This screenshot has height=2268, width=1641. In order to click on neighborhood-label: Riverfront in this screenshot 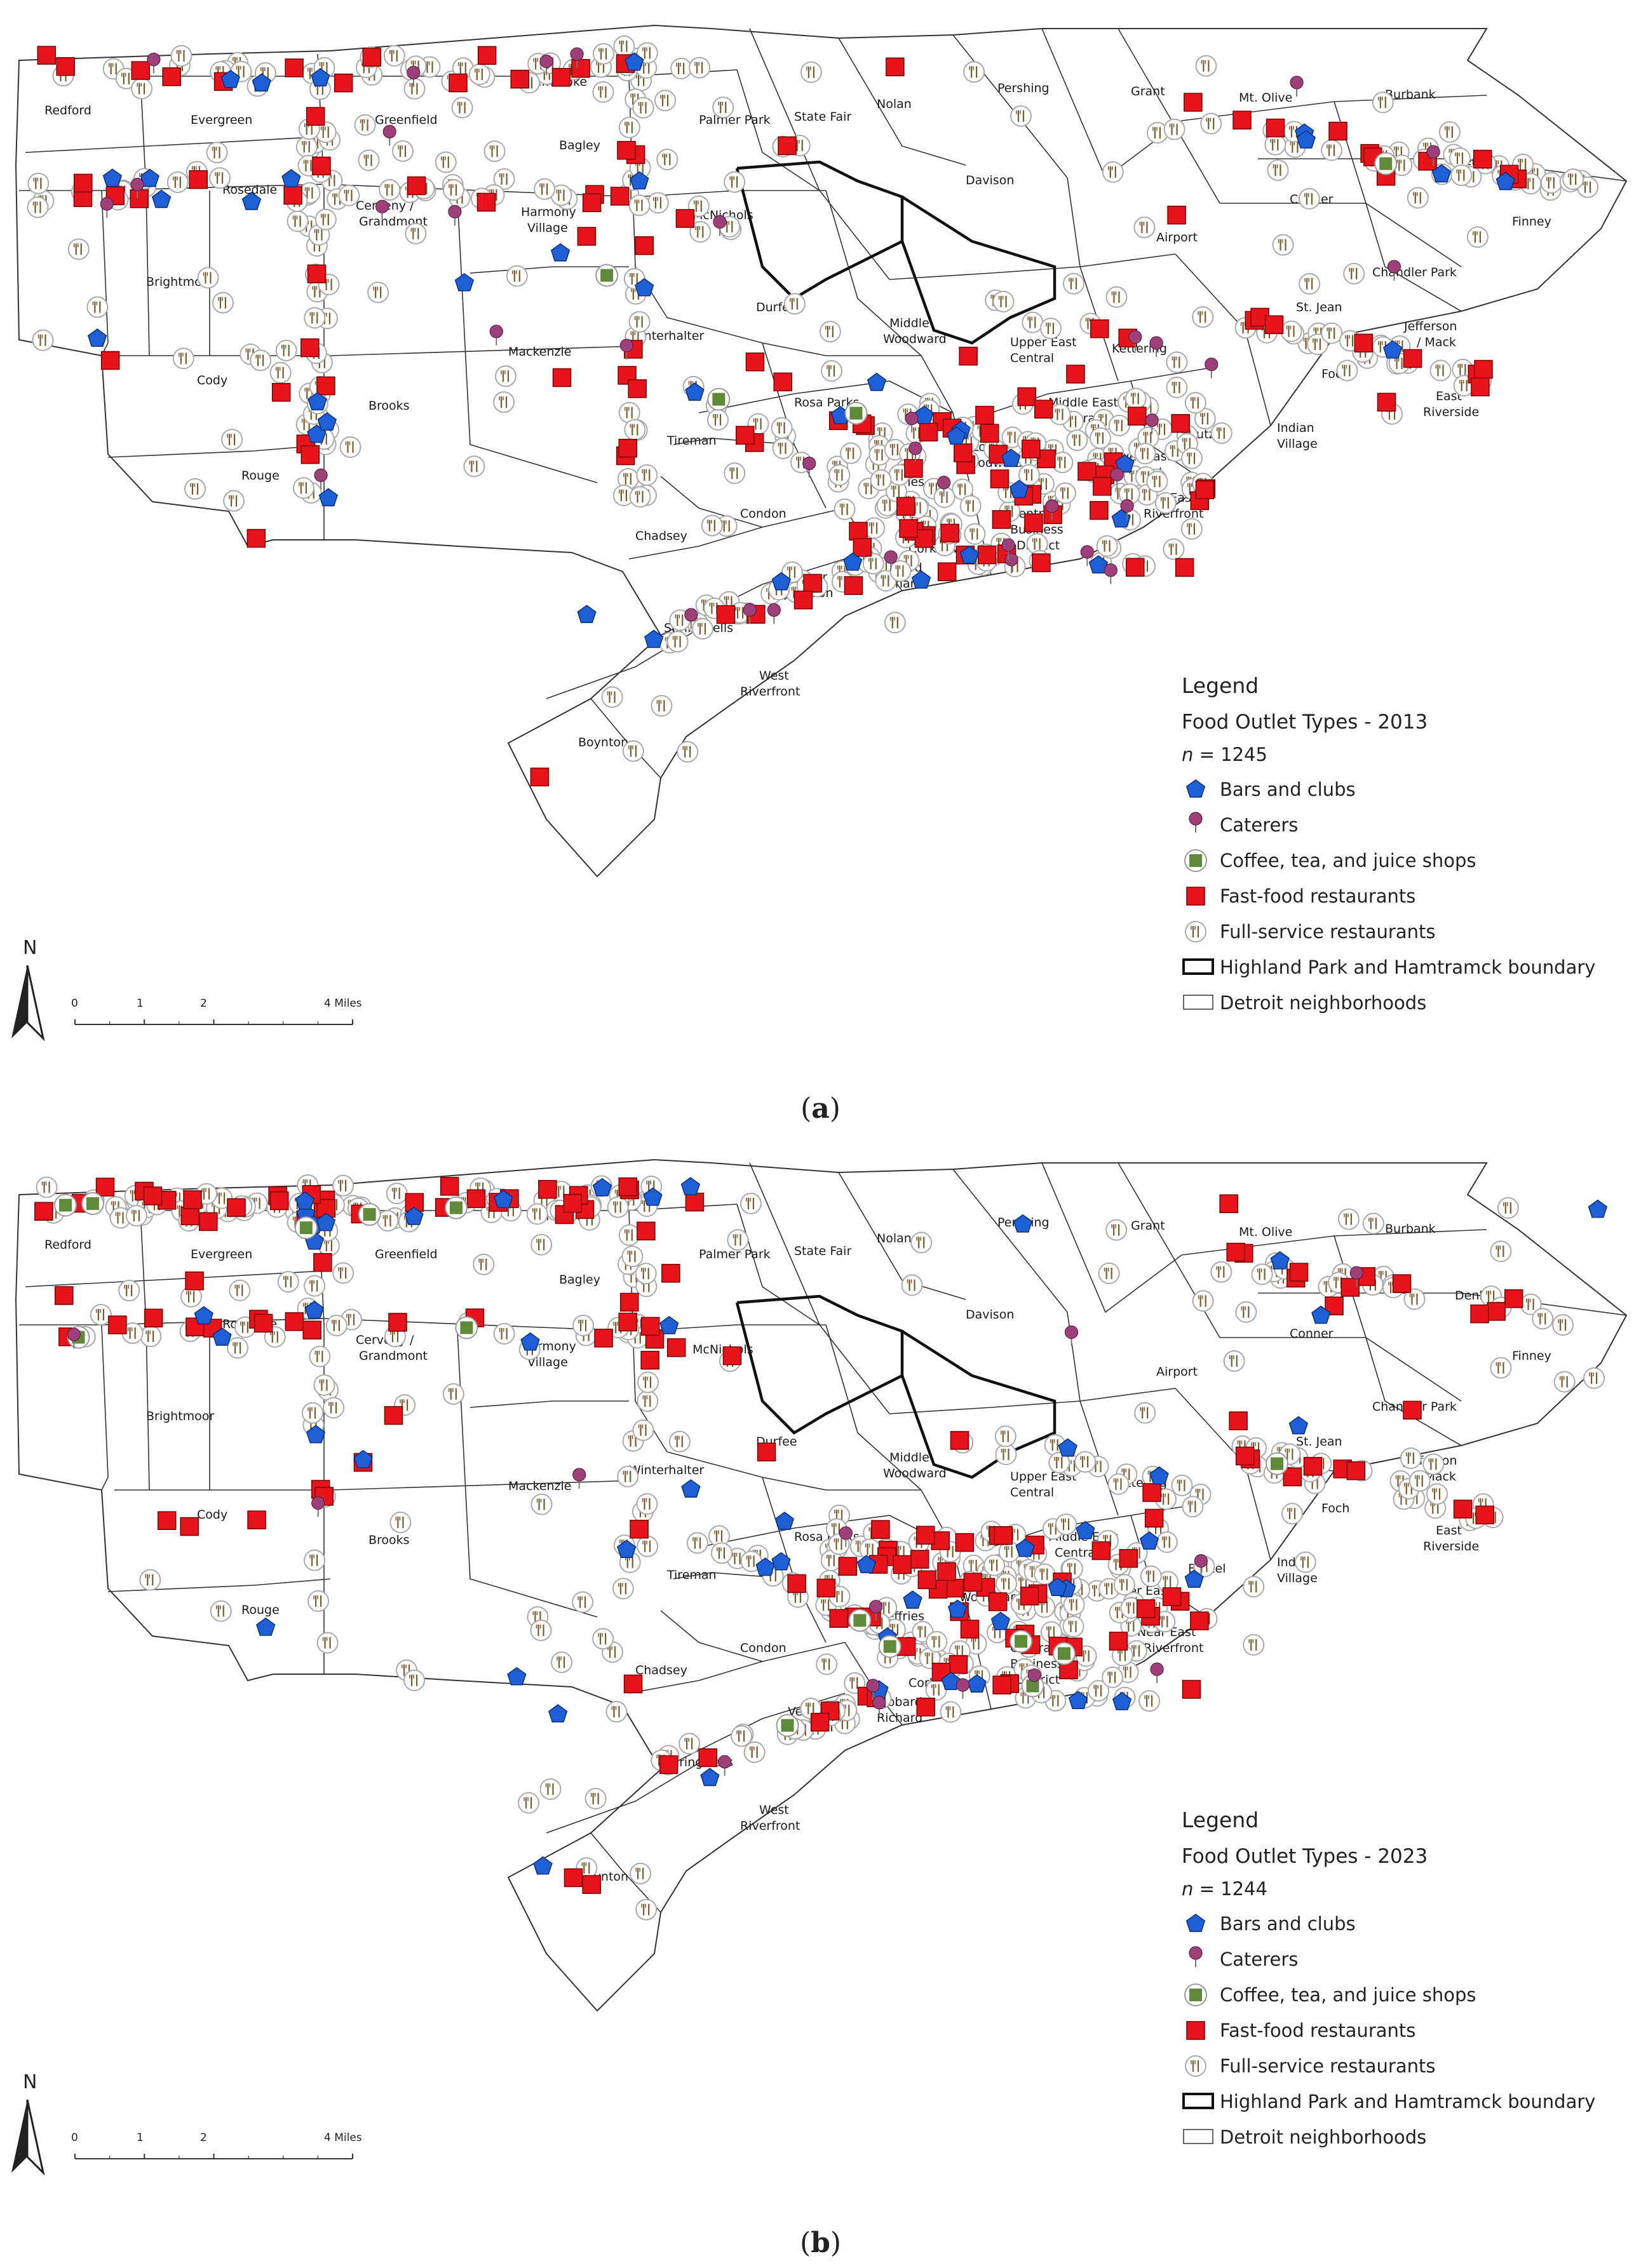, I will do `click(1173, 1648)`.